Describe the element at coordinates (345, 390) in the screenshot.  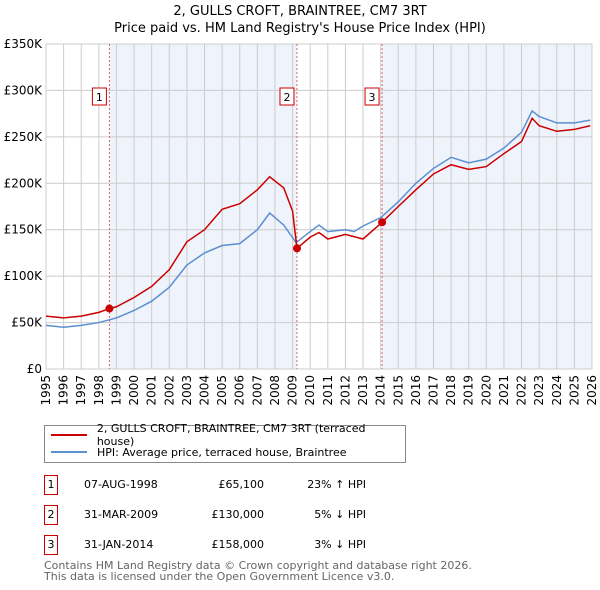
I see `x-tick-label: 2012` at that location.